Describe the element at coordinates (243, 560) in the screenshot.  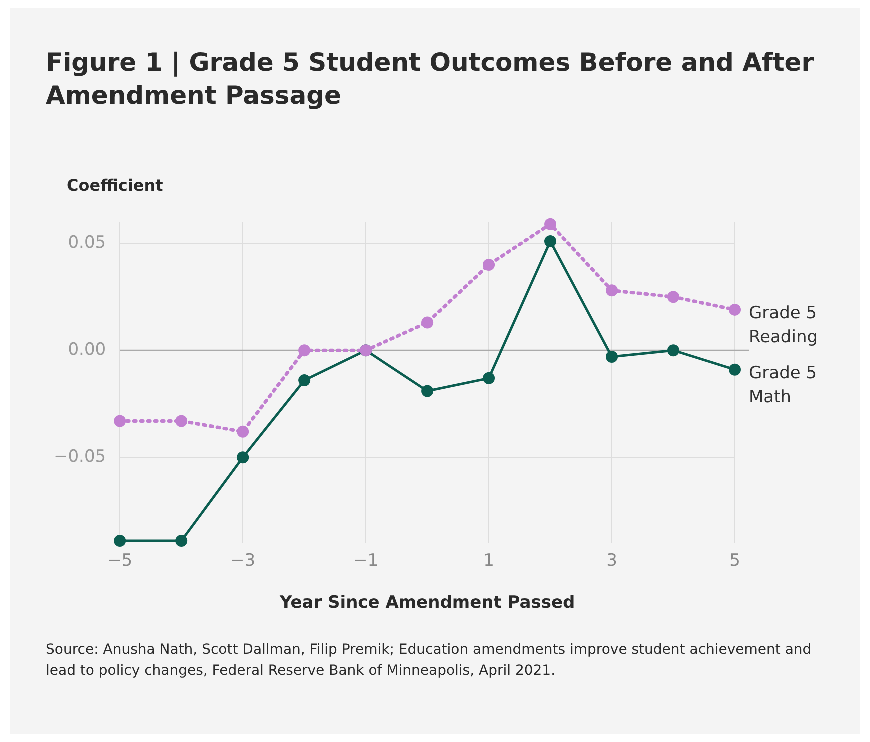
I see `x-tick-label: −3` at that location.